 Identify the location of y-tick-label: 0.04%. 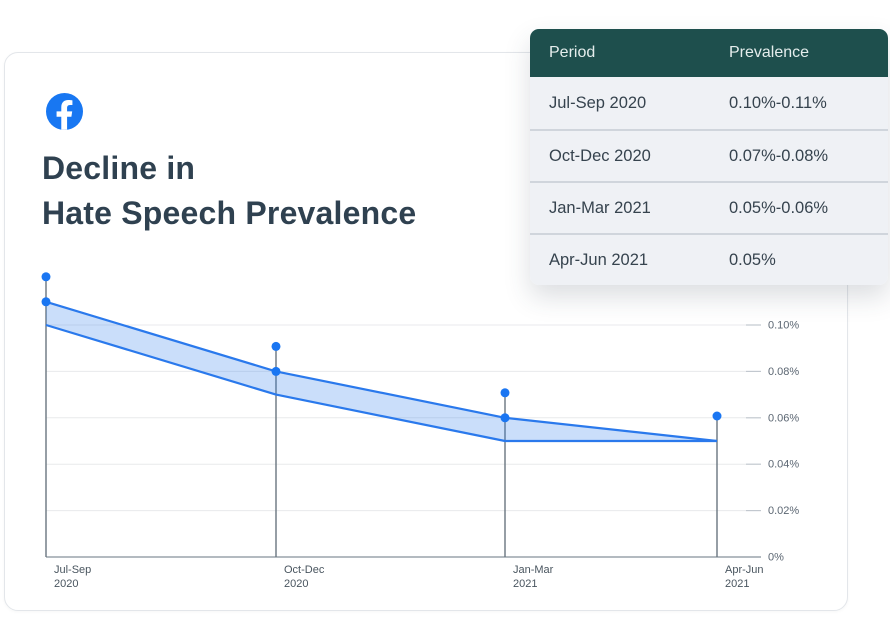
(783, 465).